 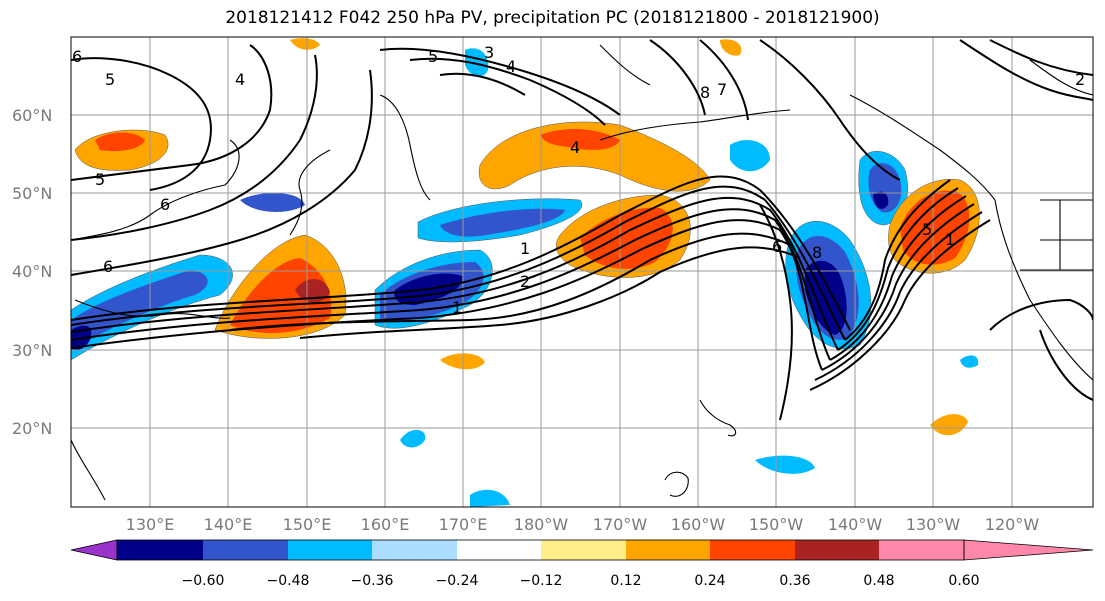 What do you see at coordinates (457, 581) in the screenshot?
I see `colorbar-tick-label: −0.24` at bounding box center [457, 581].